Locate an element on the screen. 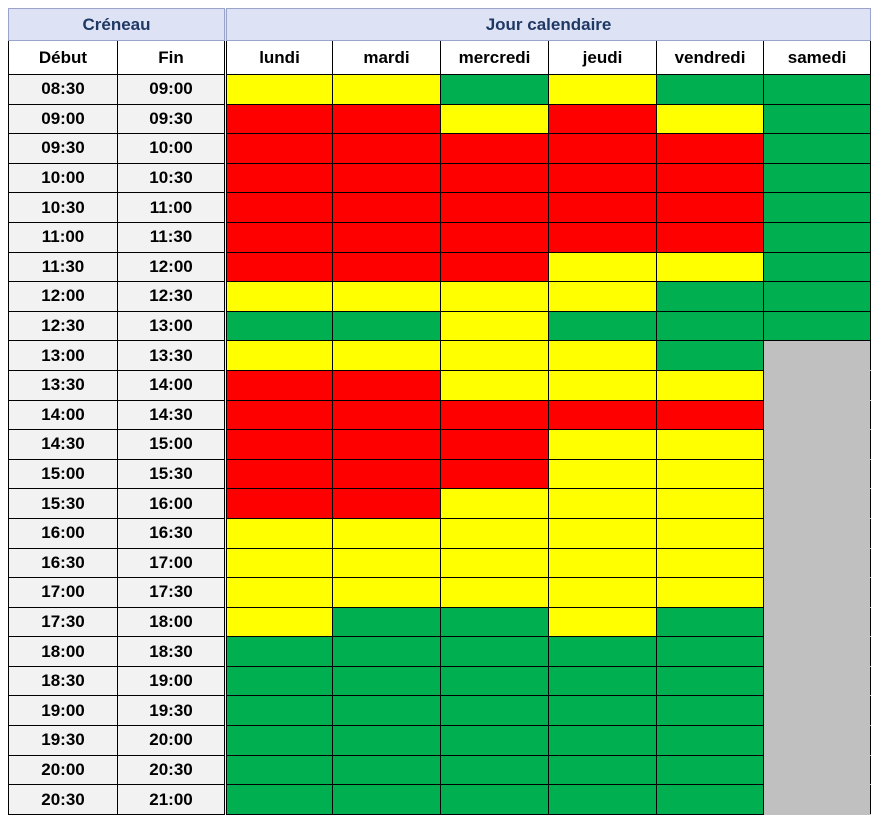 Image resolution: width=881 pixels, height=822 pixels. end-time: 12:00 is located at coordinates (171, 267).